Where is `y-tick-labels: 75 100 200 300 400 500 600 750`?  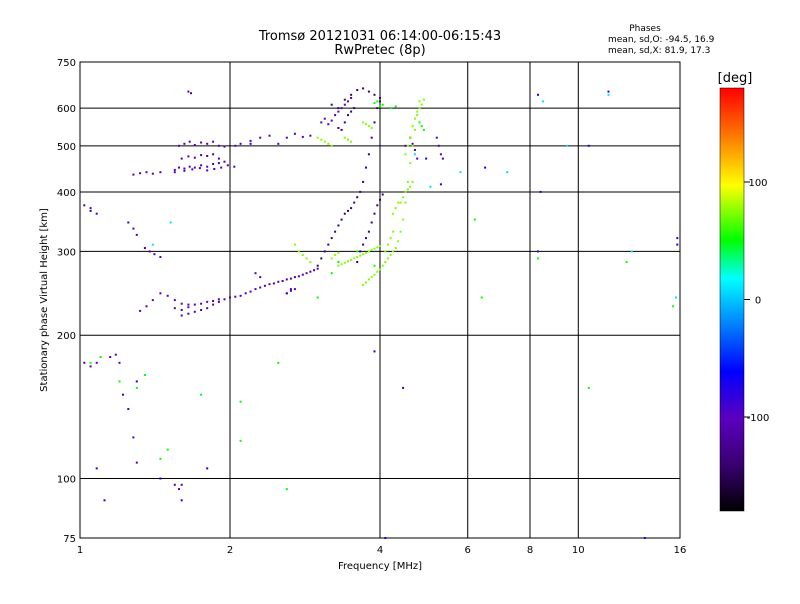
y-tick-labels: 75 100 200 300 400 500 600 750 is located at coordinates (66, 301).